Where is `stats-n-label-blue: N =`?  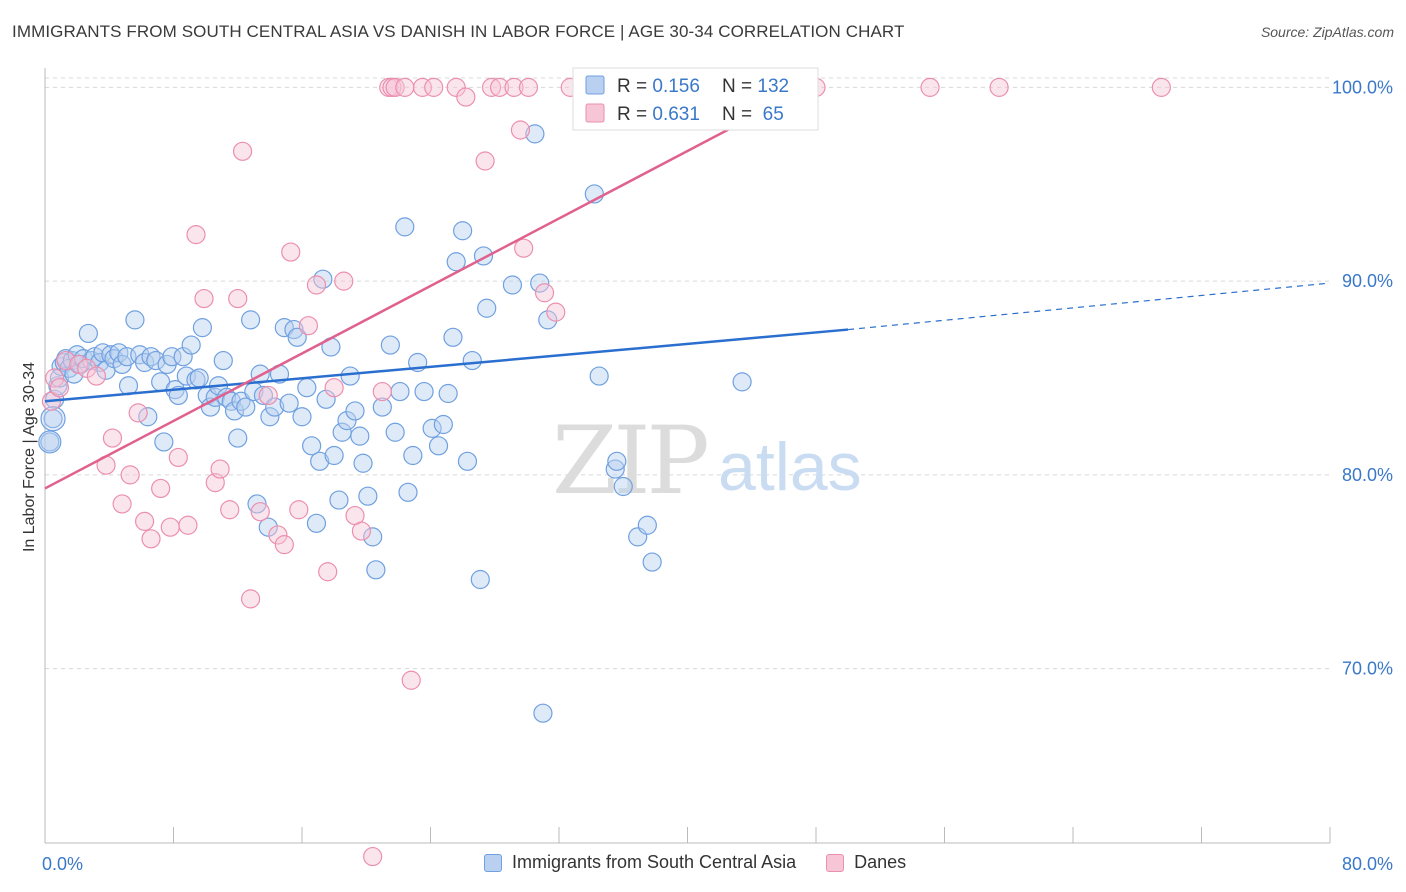 stats-n-label-blue: N = is located at coordinates (739, 86).